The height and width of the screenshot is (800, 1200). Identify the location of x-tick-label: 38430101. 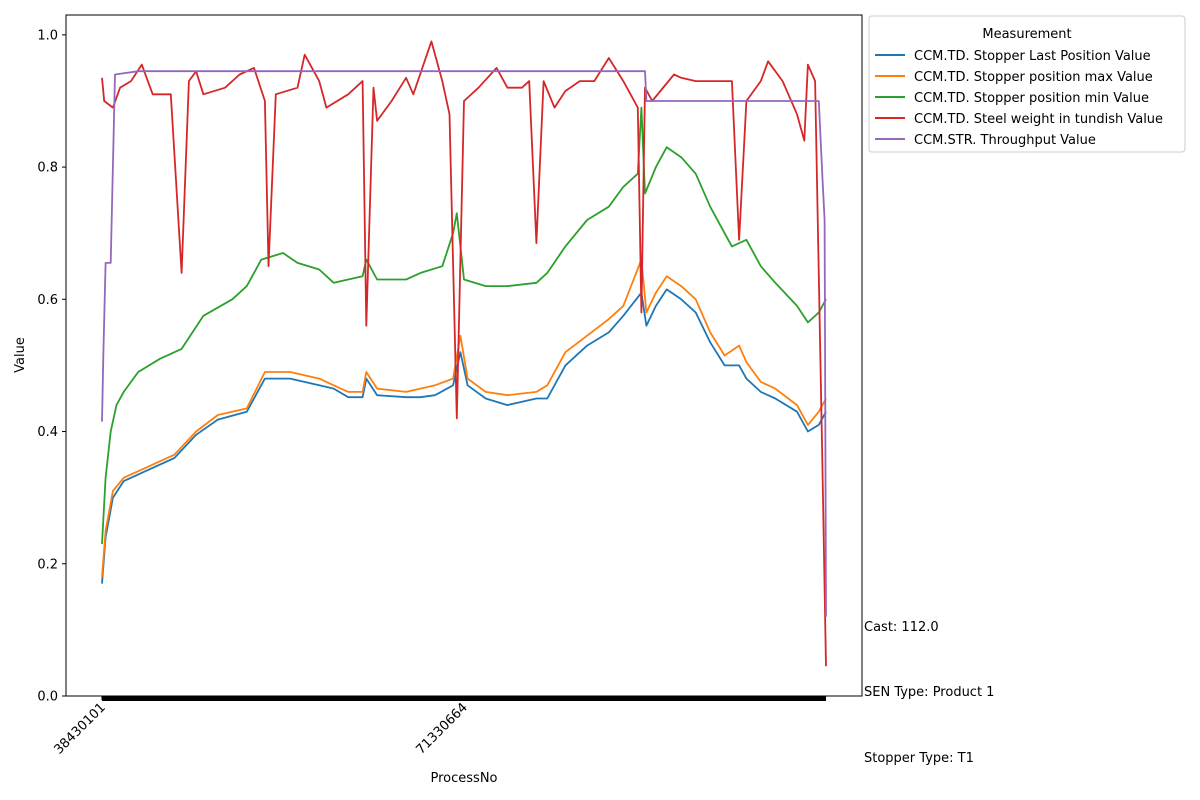
(79, 728).